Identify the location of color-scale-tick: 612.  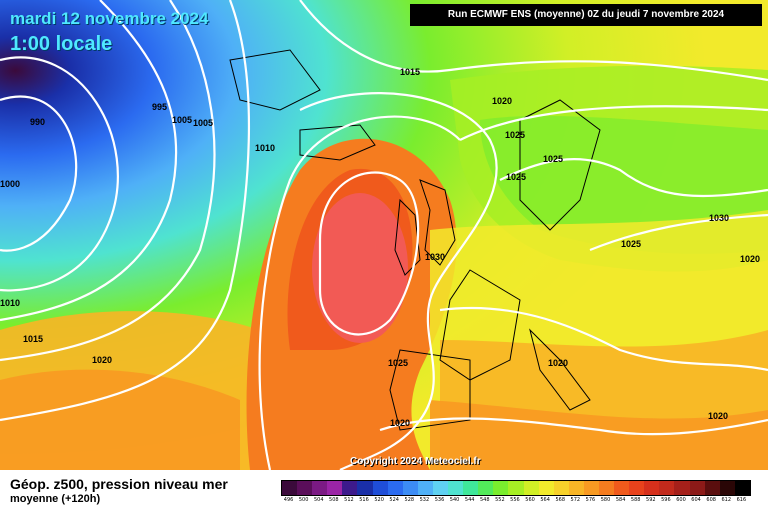
(726, 500).